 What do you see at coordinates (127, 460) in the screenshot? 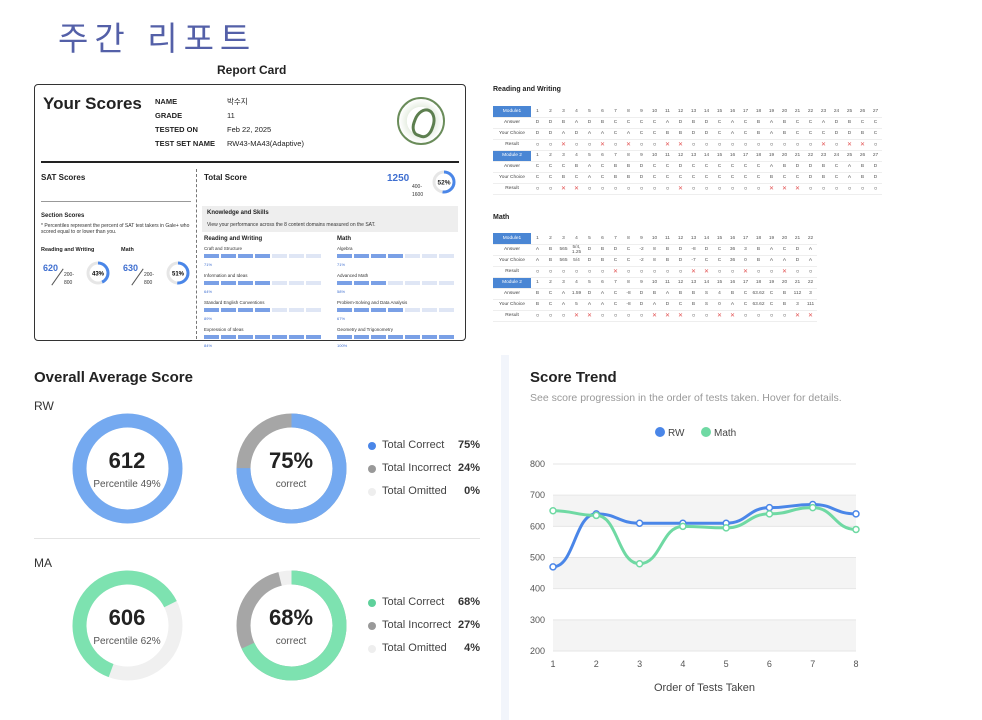
I see `rw-score-value: 612` at bounding box center [127, 460].